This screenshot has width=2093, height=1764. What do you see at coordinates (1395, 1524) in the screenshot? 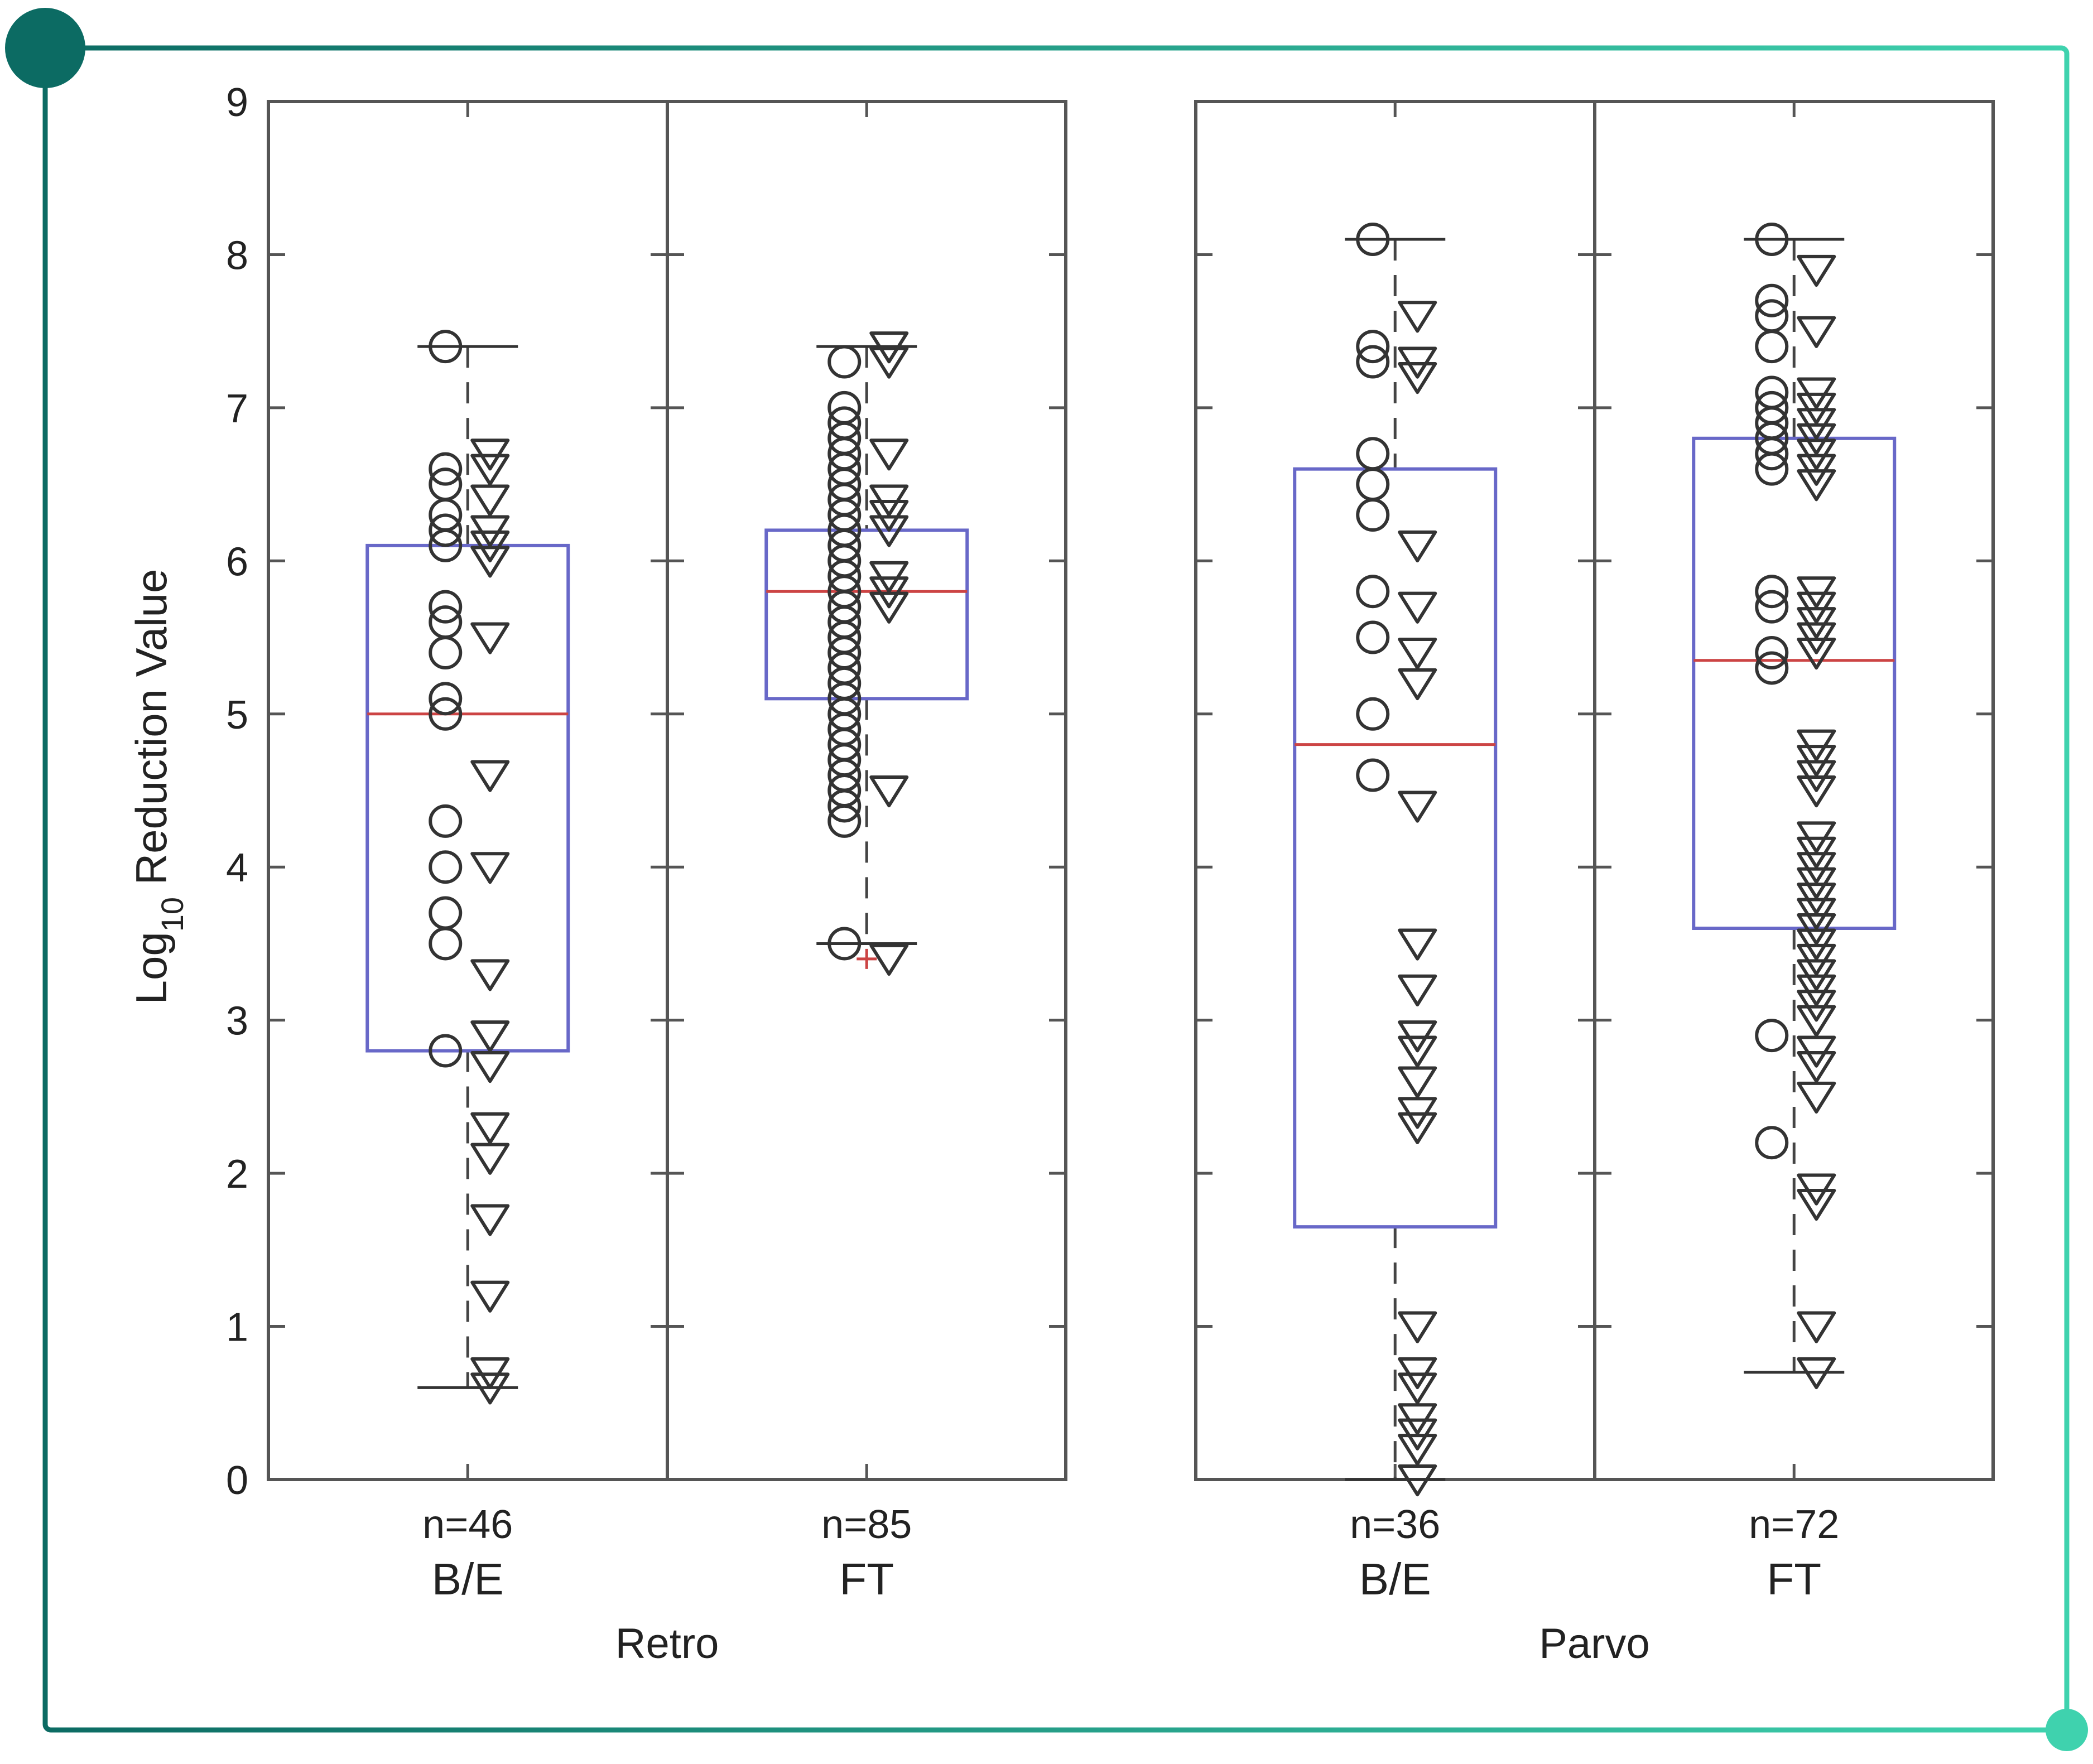
I see `group-n-label: n=36` at bounding box center [1395, 1524].